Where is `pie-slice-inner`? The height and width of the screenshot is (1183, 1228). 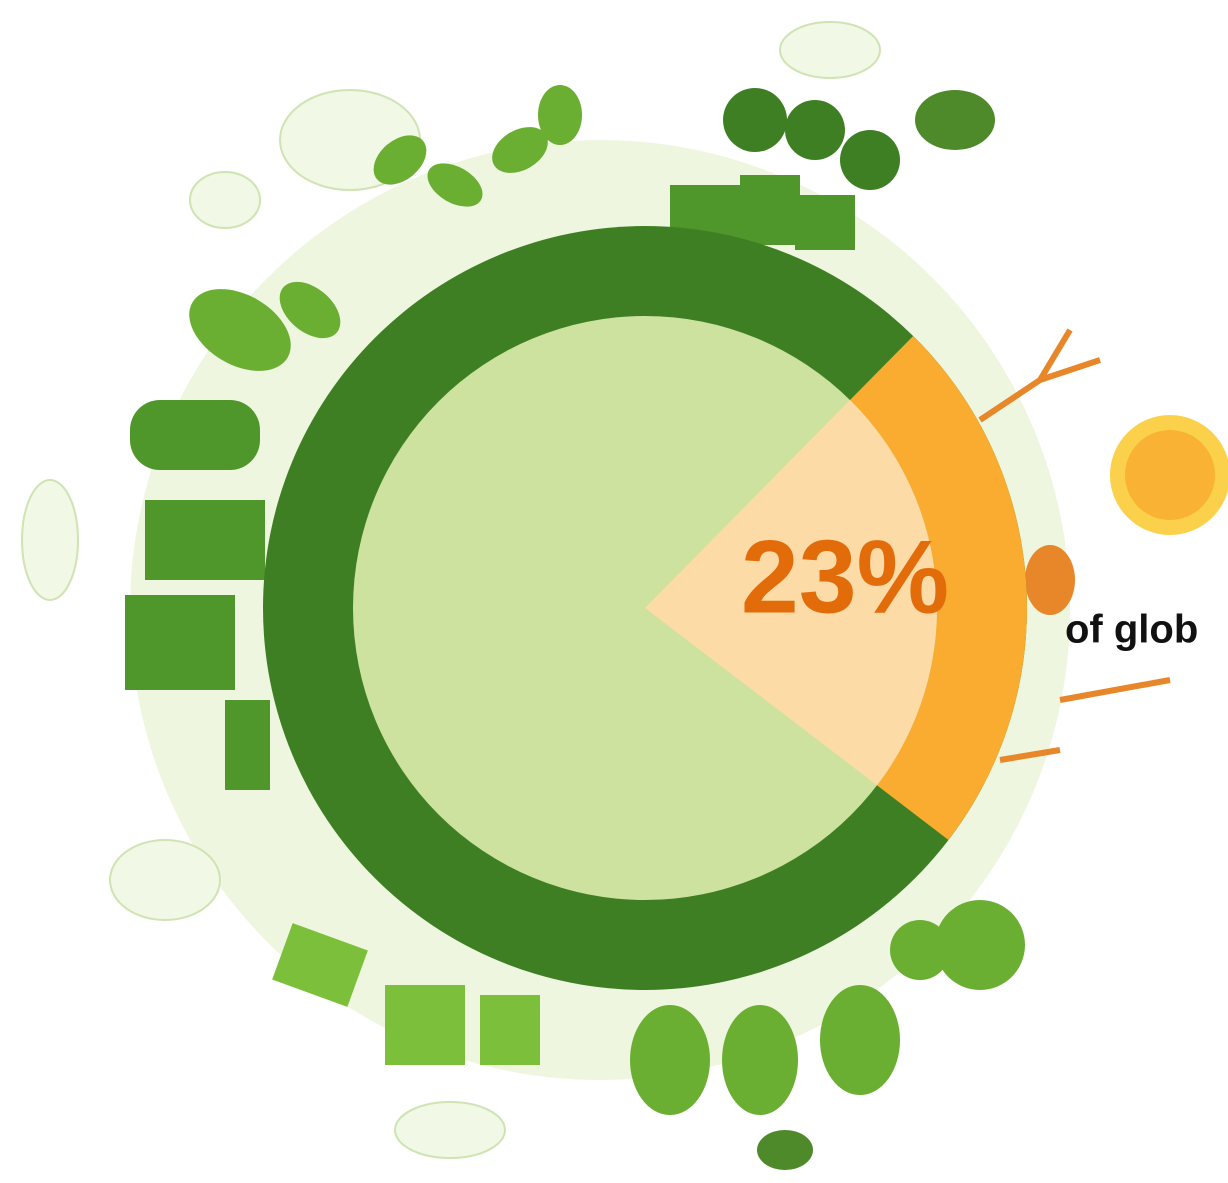 pie-slice-inner is located at coordinates (791, 593).